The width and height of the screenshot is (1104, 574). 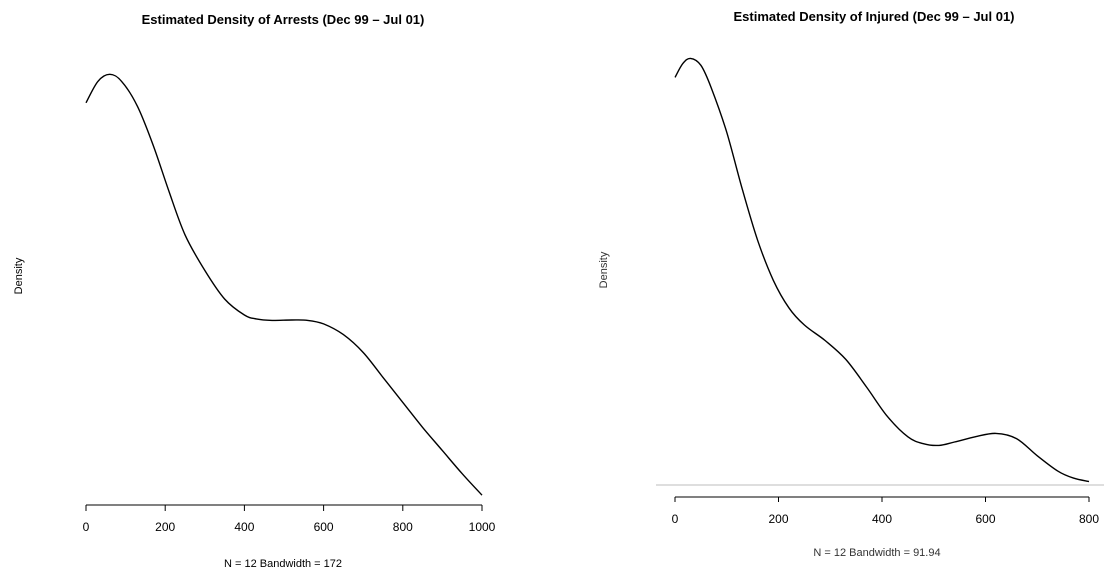 What do you see at coordinates (86, 527) in the screenshot?
I see `arrests-x-tick-label: 0` at bounding box center [86, 527].